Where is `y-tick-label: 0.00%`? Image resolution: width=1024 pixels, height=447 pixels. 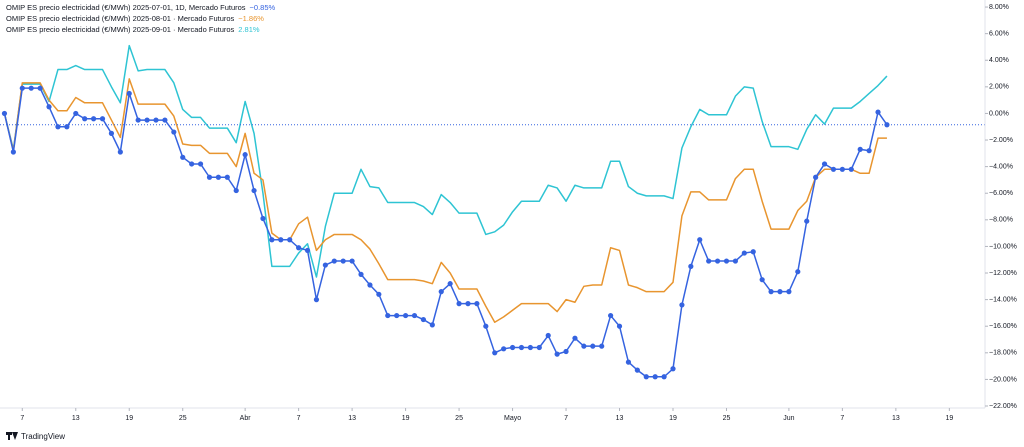 y-tick-label: 0.00% is located at coordinates (999, 113).